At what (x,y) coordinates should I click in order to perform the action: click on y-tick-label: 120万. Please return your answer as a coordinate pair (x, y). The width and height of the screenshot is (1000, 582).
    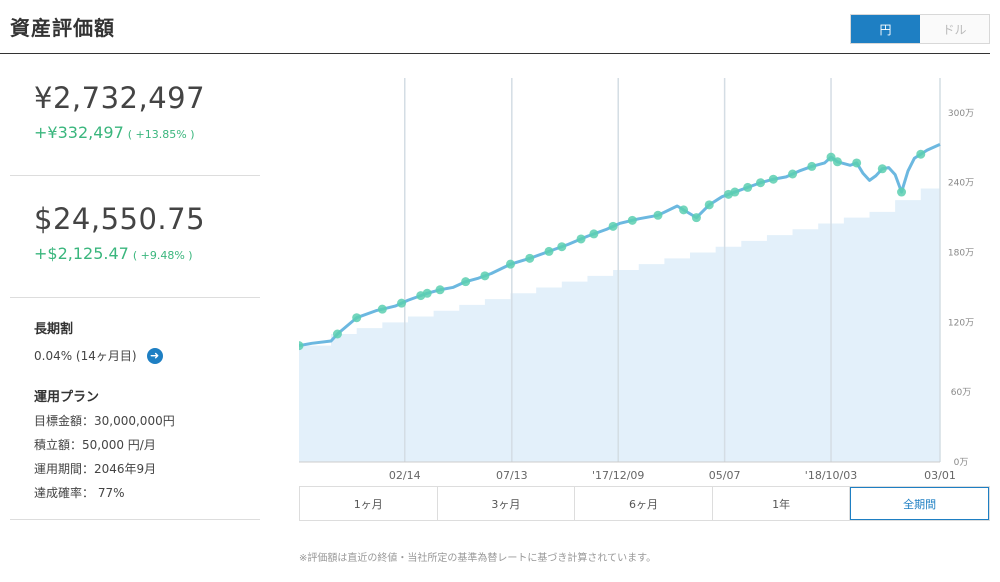
    Looking at the image, I should click on (961, 323).